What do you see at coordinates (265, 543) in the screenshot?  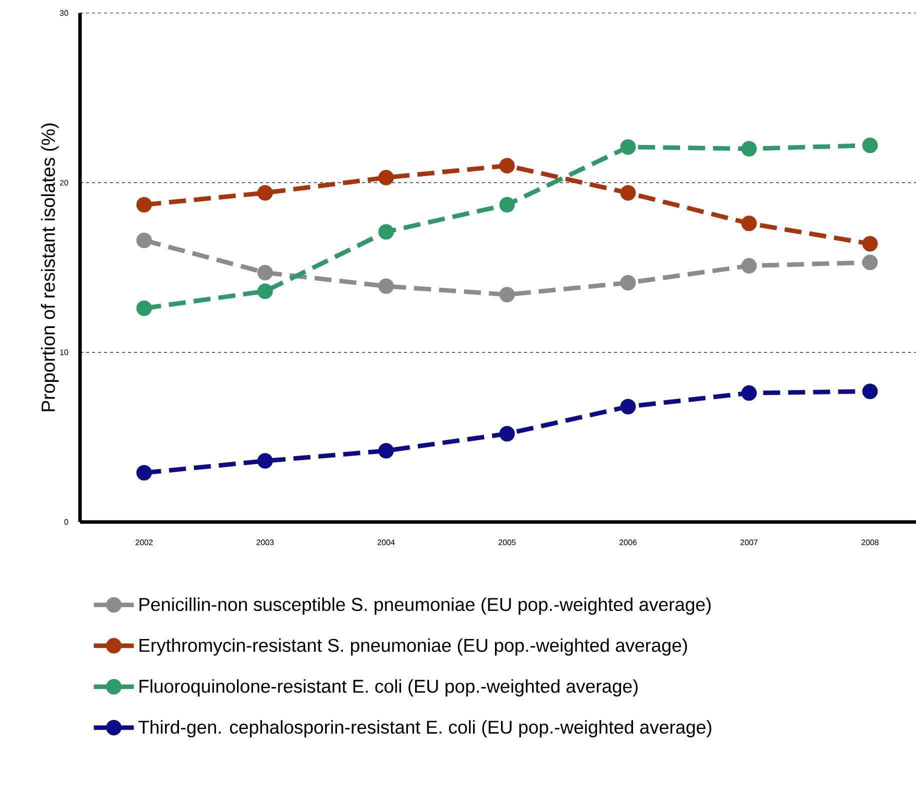 I see `x-tick-label: 2003` at bounding box center [265, 543].